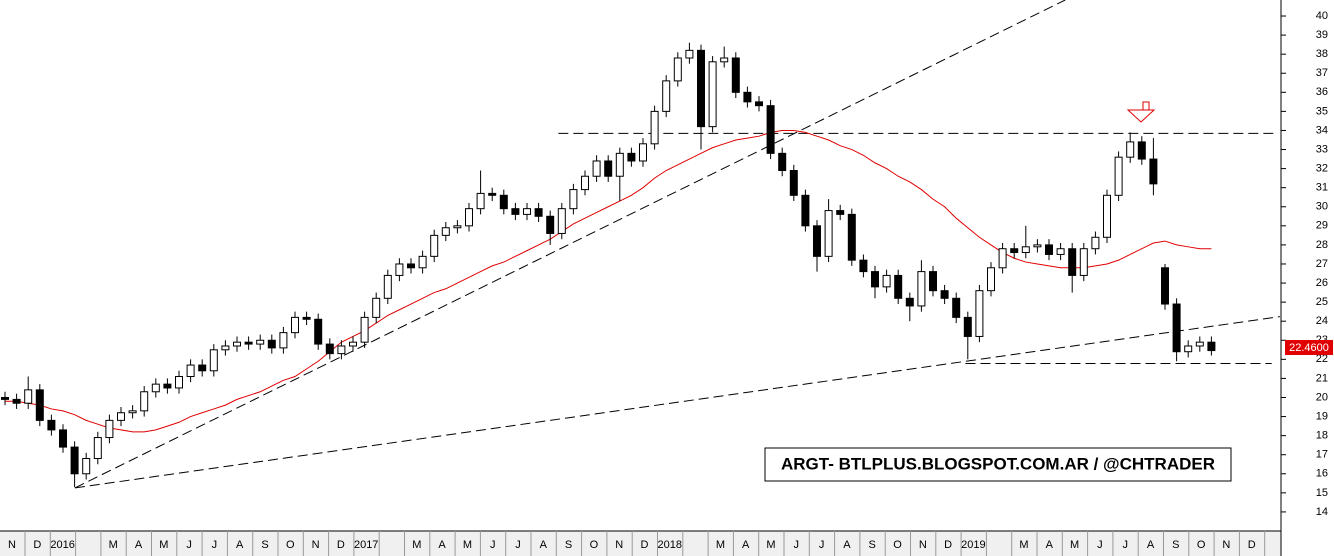  I want to click on y-tick-label: 28, so click(1322, 245).